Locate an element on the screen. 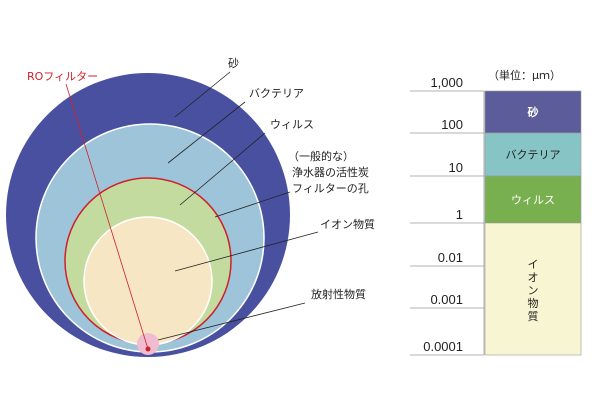 The height and width of the screenshot is (400, 600). carbon-leader is located at coordinates (252, 204).